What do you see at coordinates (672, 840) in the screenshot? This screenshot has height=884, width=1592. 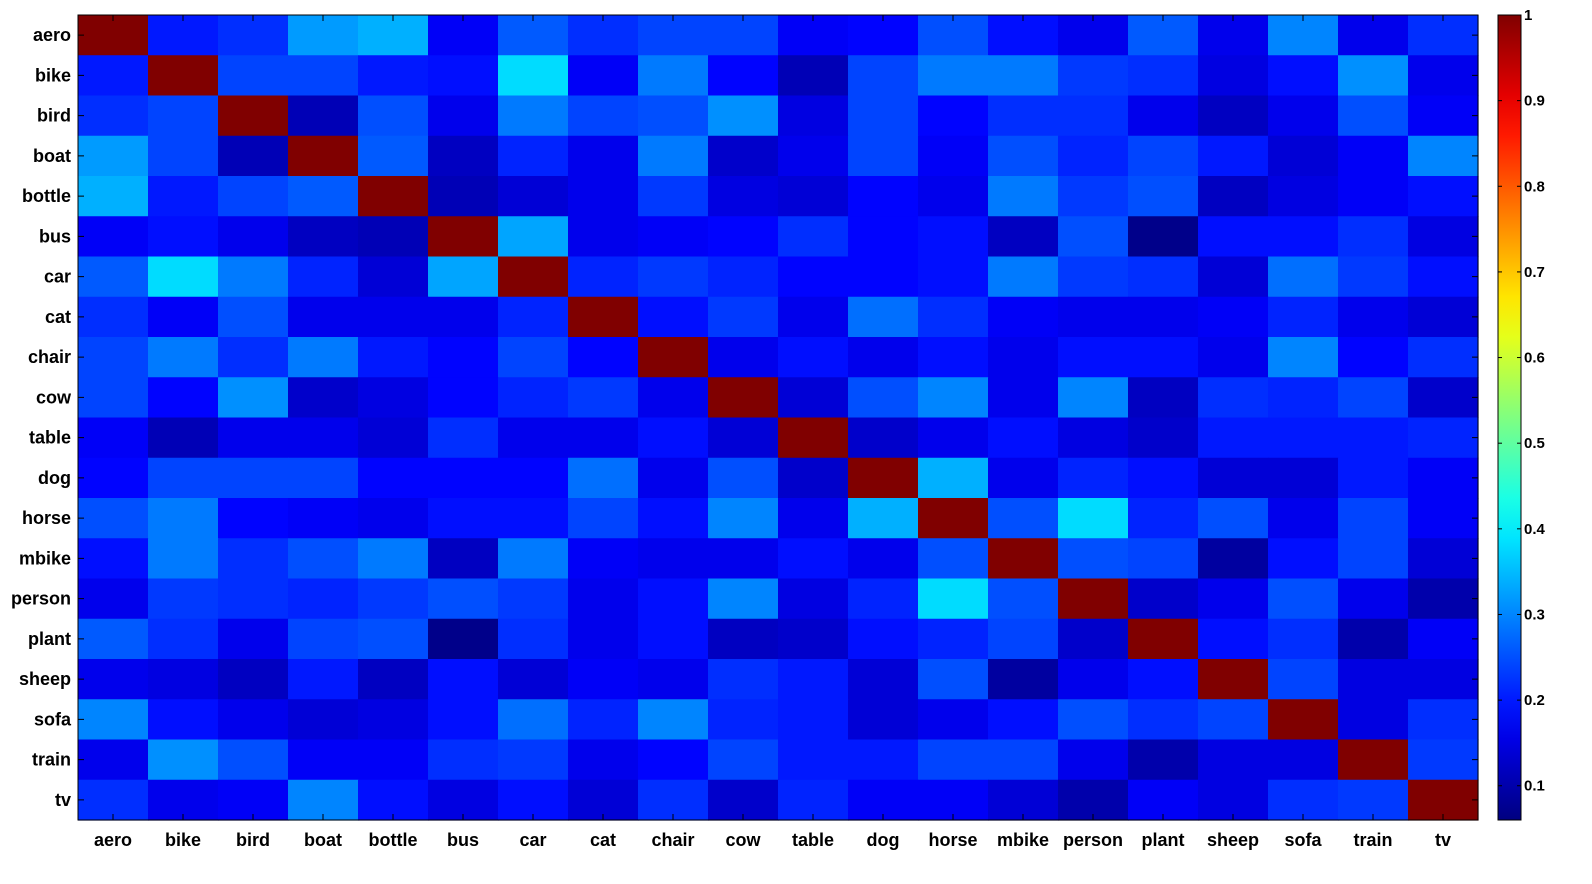 I see `column-label: chair` at bounding box center [672, 840].